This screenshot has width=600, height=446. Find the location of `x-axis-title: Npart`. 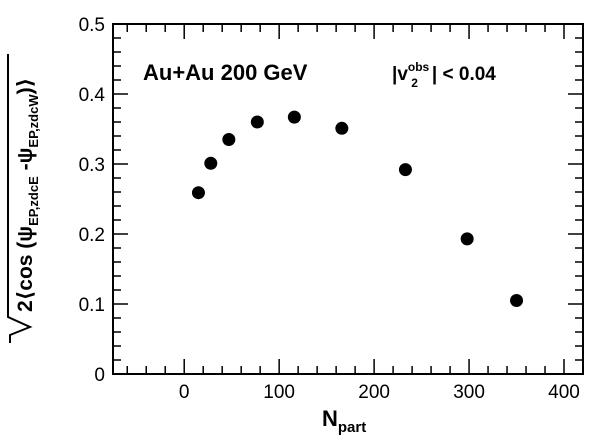

x-axis-title: Npart is located at coordinates (344, 421).